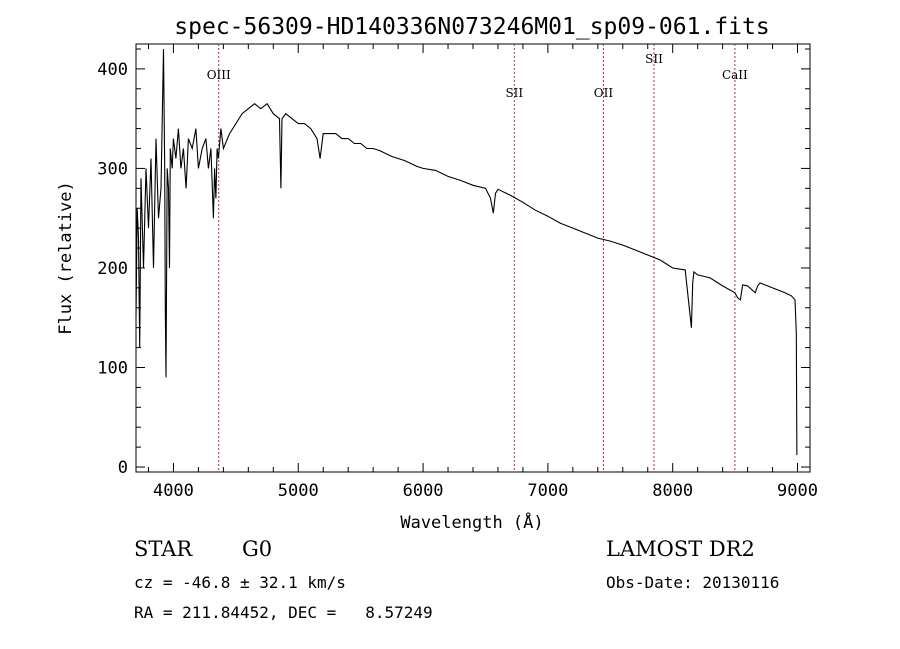 This screenshot has height=649, width=900. What do you see at coordinates (654, 59) in the screenshot?
I see `marker-label-3: SII` at bounding box center [654, 59].